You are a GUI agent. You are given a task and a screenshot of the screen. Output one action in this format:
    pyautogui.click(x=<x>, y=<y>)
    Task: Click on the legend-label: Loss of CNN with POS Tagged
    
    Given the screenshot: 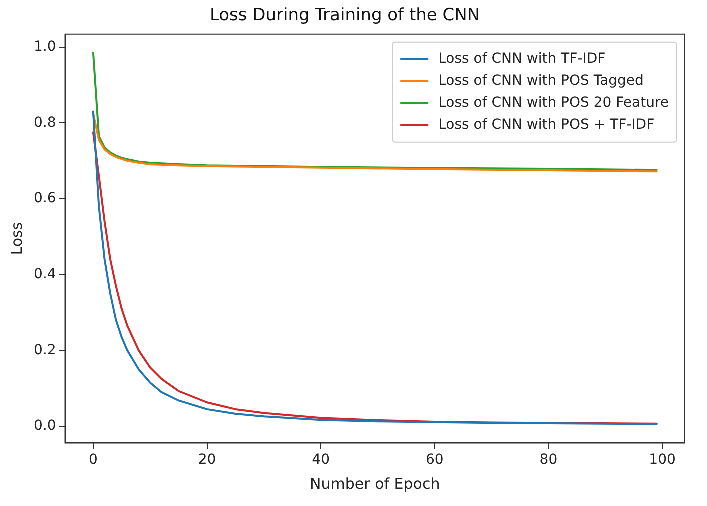 What is the action you would take?
    pyautogui.click(x=541, y=81)
    